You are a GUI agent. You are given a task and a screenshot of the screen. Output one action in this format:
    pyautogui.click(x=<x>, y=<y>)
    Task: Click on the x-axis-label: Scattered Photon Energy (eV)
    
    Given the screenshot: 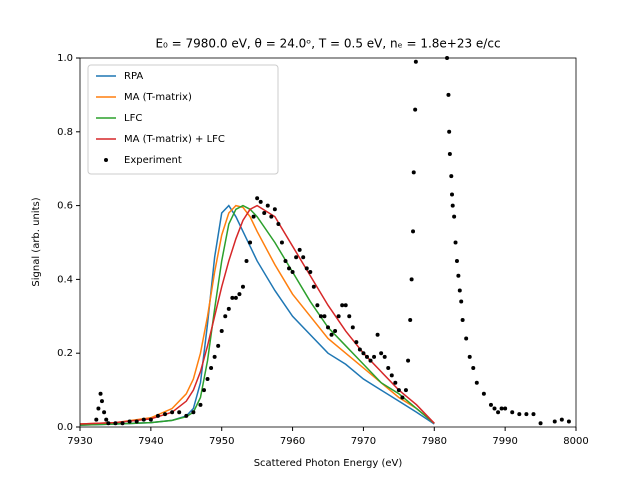 What is the action you would take?
    pyautogui.click(x=328, y=463)
    